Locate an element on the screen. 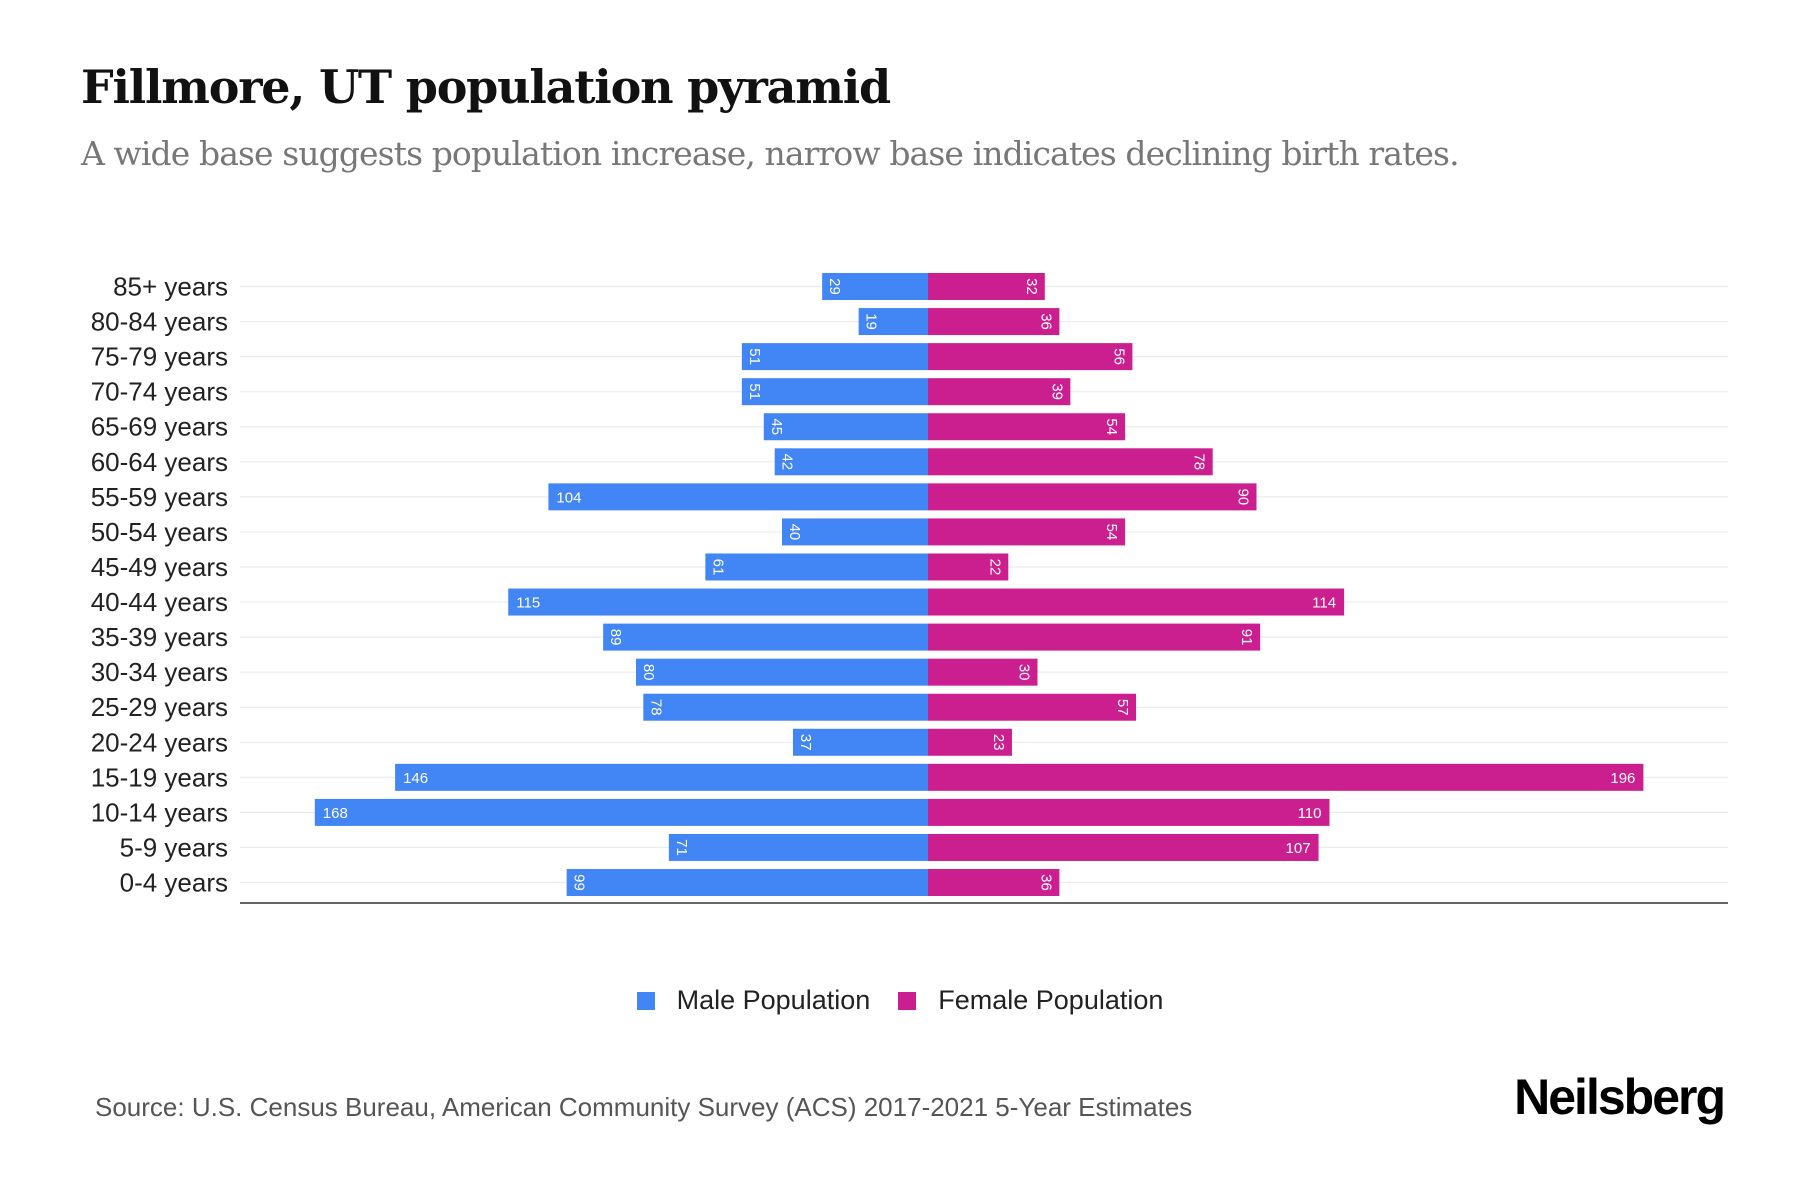 The height and width of the screenshot is (1200, 1800). brand-logo: Neilsberg is located at coordinates (1620, 1097).